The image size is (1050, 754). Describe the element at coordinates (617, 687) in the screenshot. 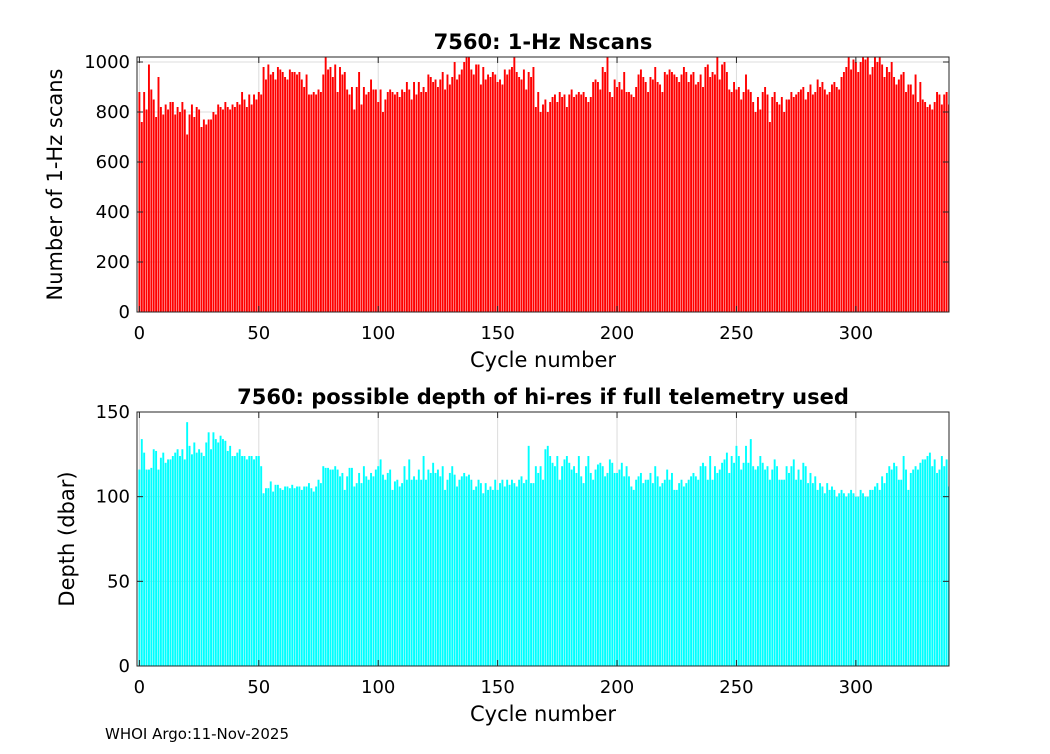

I see `x-tick-label: 200` at that location.